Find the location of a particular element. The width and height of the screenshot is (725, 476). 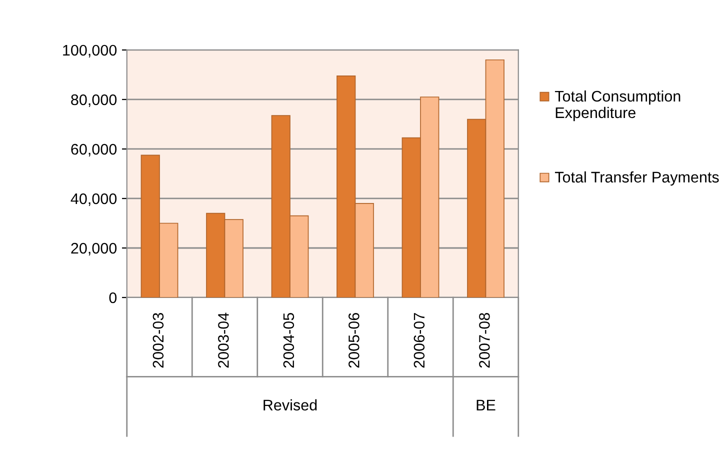

y-tick-label: 100,000 is located at coordinates (90, 51).